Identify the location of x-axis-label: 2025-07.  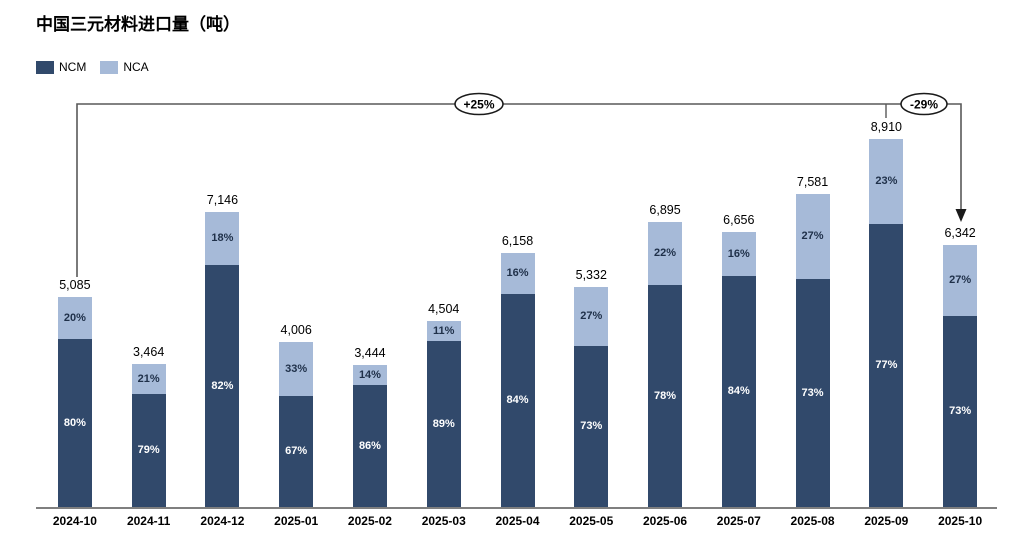
(738, 521).